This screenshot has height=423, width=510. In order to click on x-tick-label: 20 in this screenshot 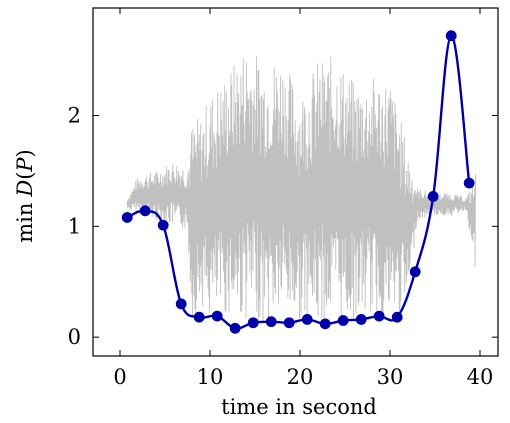, I will do `click(300, 377)`.